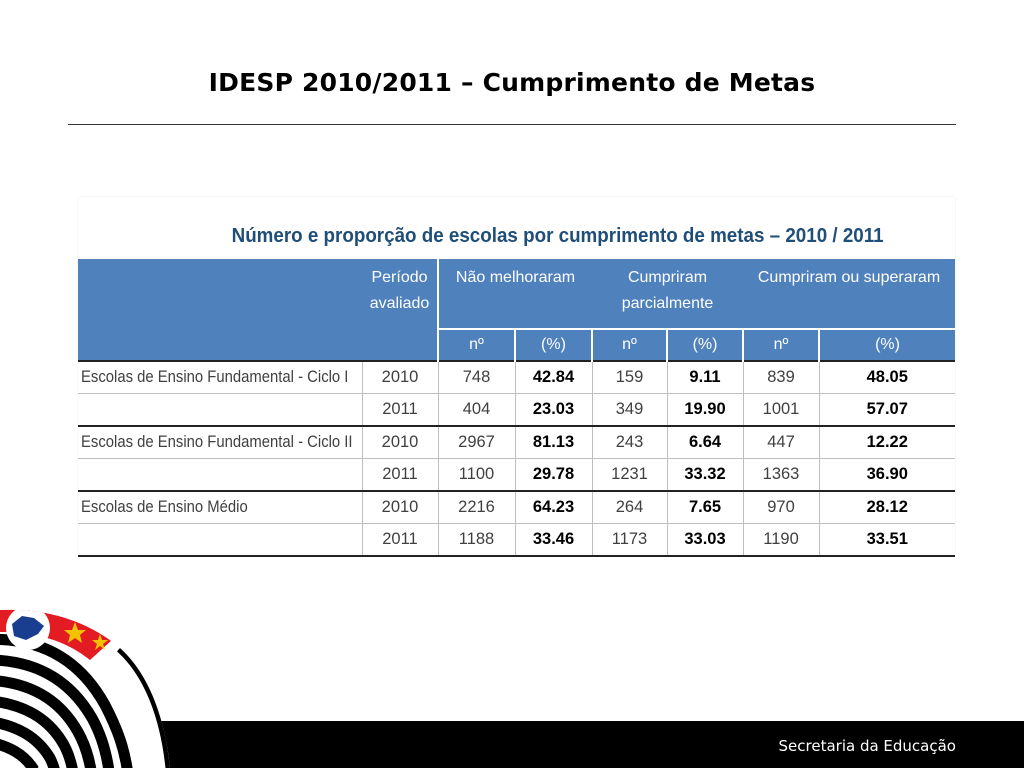 Image resolution: width=1024 pixels, height=768 pixels. What do you see at coordinates (887, 410) in the screenshot?
I see `cs-pct-cell: 57.07` at bounding box center [887, 410].